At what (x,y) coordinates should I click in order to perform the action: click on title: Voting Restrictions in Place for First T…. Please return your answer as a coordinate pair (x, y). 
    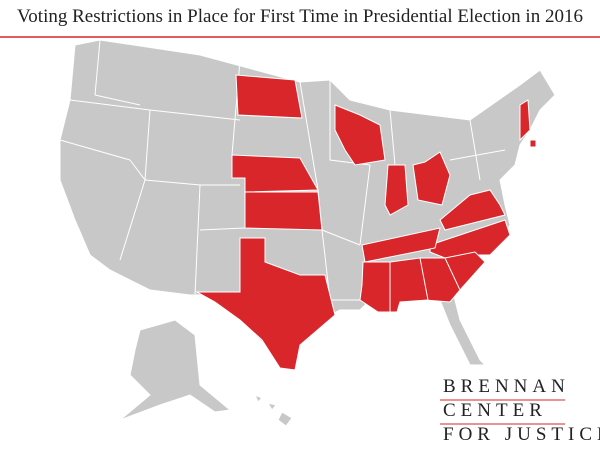
    Looking at the image, I should click on (300, 16).